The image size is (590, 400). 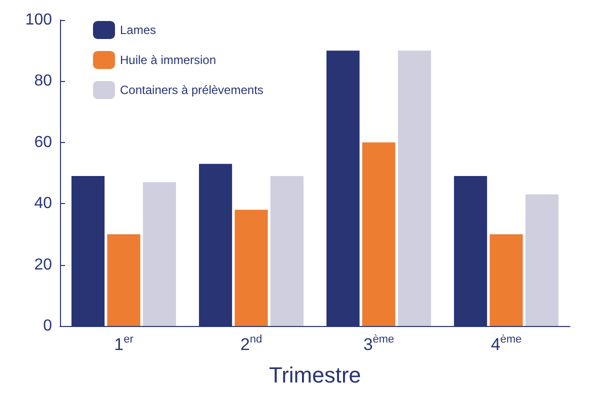 What do you see at coordinates (138, 30) in the screenshot?
I see `legend-label: Lames` at bounding box center [138, 30].